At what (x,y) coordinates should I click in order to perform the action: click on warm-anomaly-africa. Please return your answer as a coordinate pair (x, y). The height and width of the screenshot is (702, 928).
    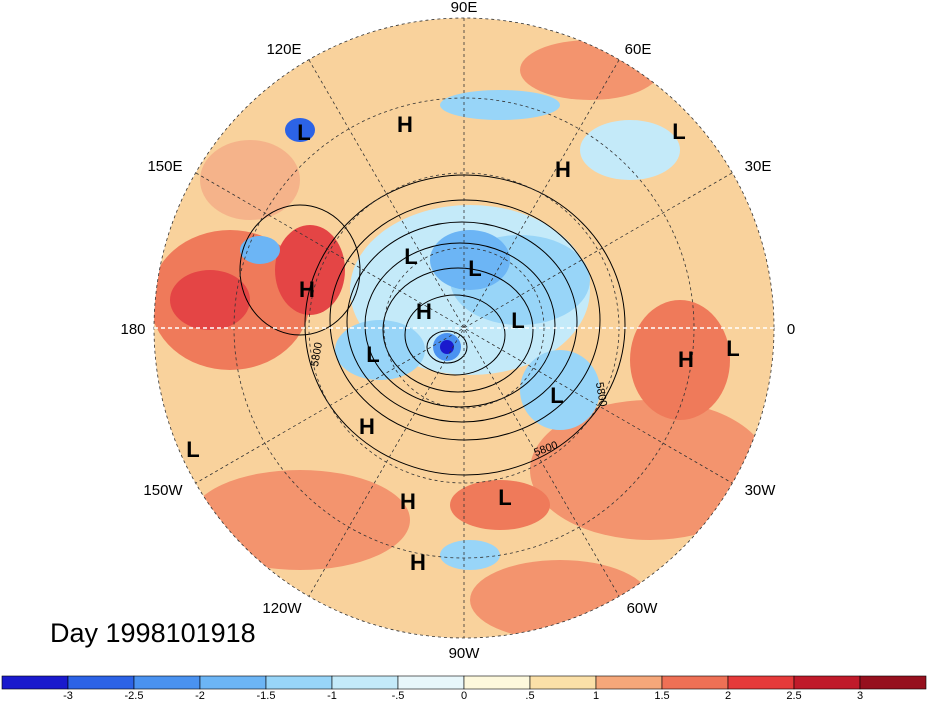
    Looking at the image, I should click on (680, 360).